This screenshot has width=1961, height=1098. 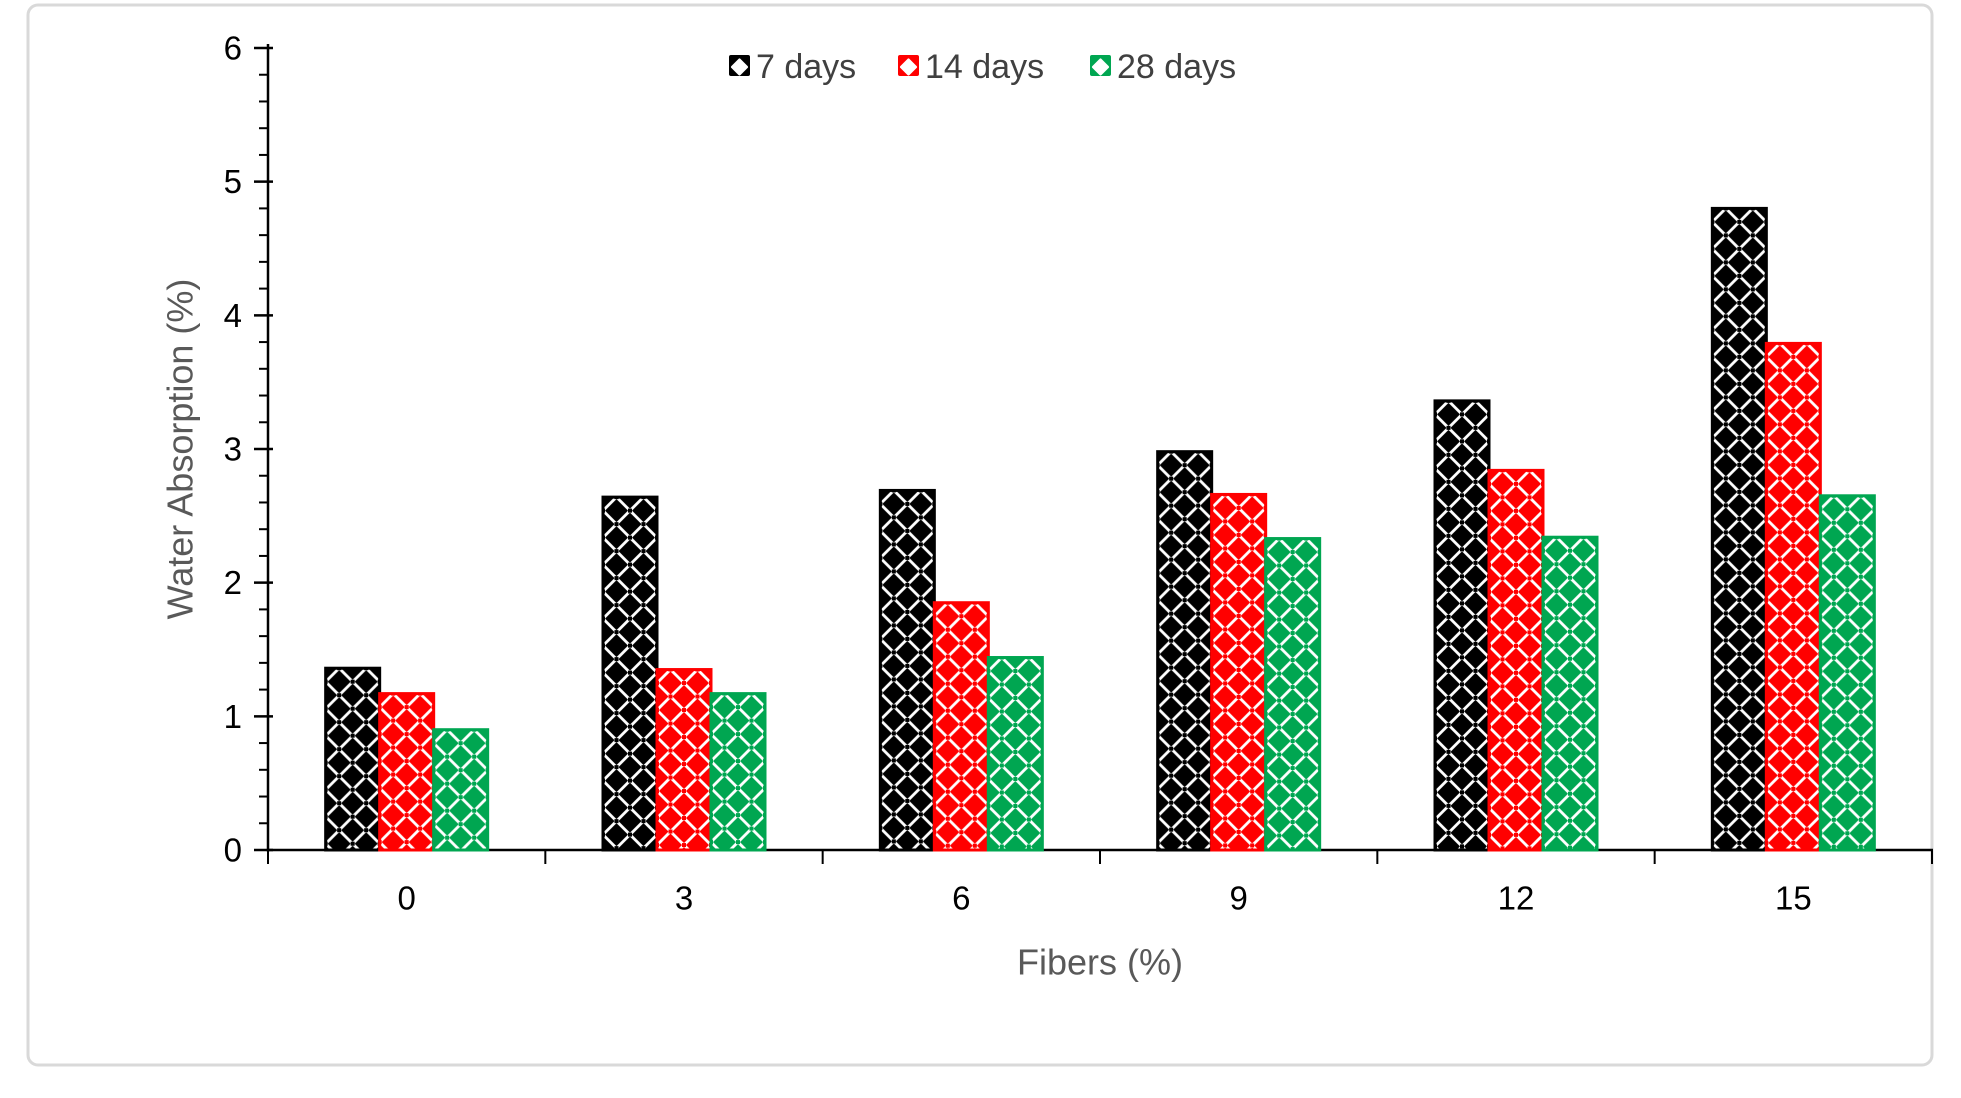 What do you see at coordinates (233, 181) in the screenshot?
I see `y-tick-label: 5` at bounding box center [233, 181].